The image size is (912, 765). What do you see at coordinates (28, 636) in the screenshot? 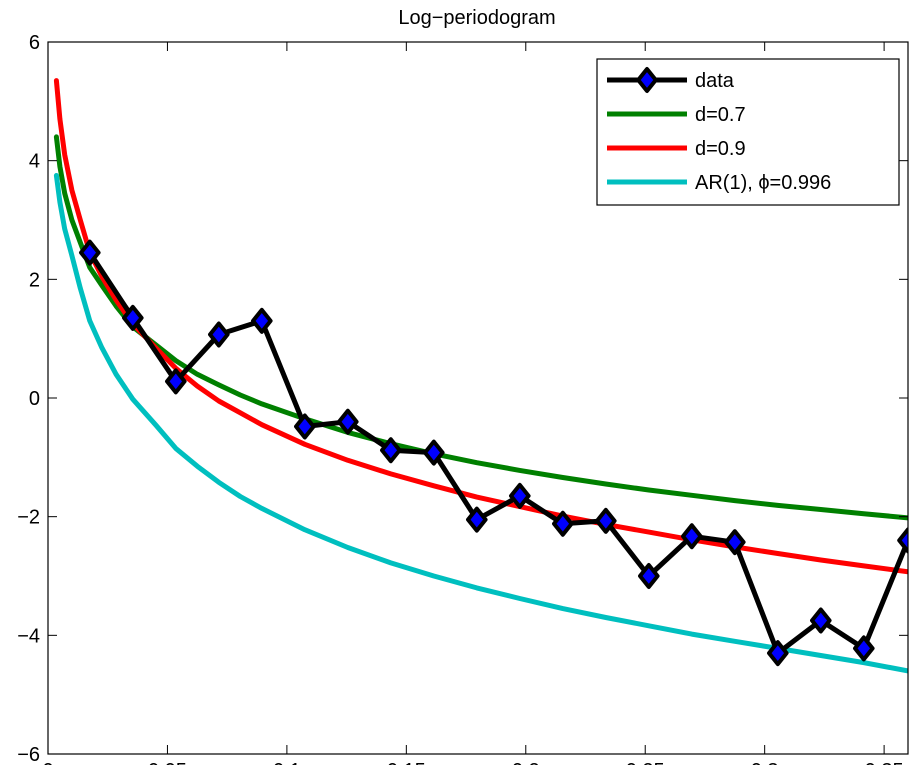
I see `y-tick-label: −4` at bounding box center [28, 636].